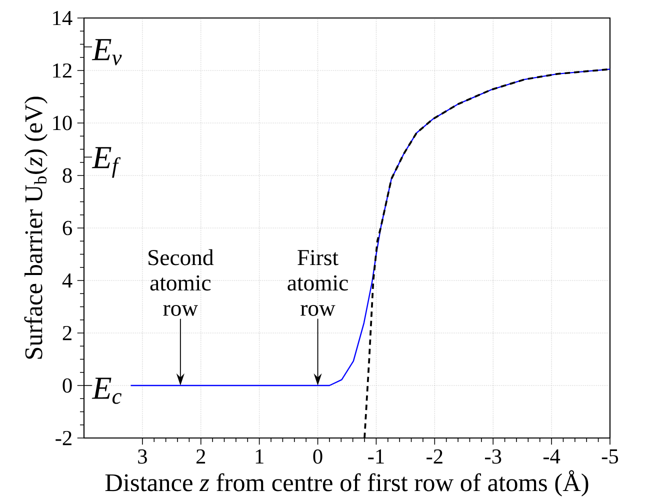  What do you see at coordinates (62, 123) in the screenshot?
I see `y-tick-label: 10` at bounding box center [62, 123].